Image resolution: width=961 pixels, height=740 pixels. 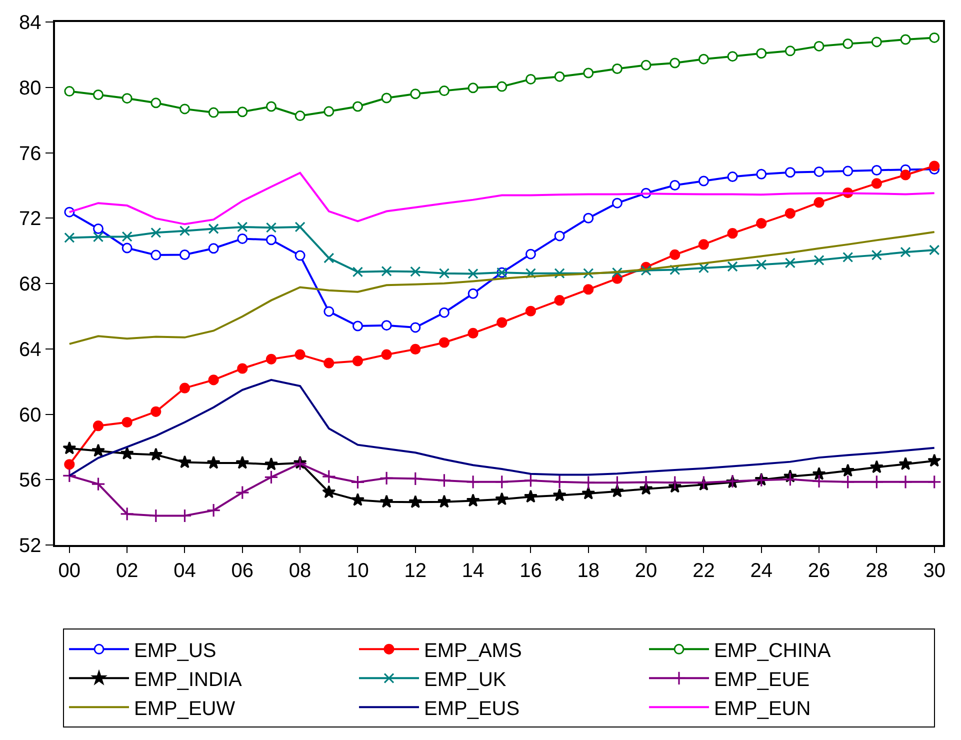 What do you see at coordinates (761, 571) in the screenshot?
I see `x-tick-label: 24` at bounding box center [761, 571].